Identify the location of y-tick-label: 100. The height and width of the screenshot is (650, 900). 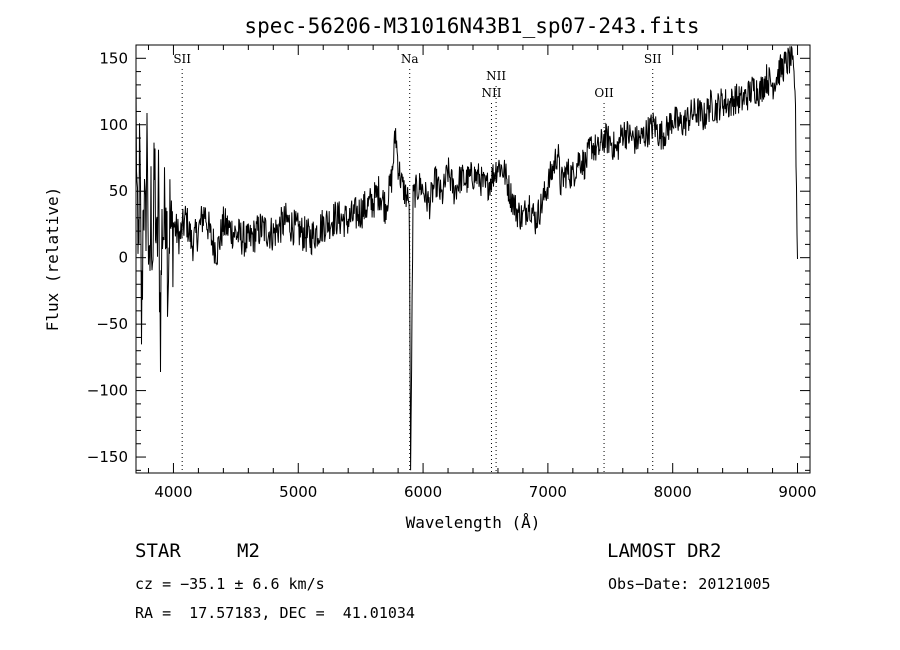
(113, 125).